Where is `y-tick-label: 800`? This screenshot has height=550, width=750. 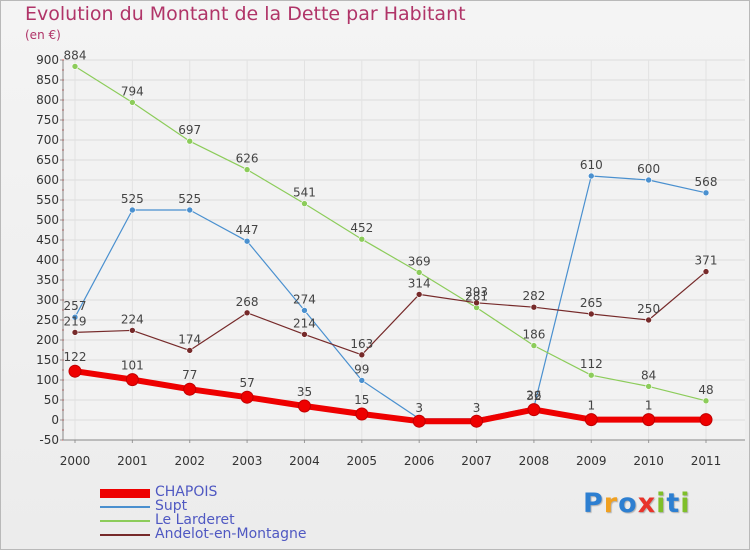 y-tick-label: 800 is located at coordinates (47, 100).